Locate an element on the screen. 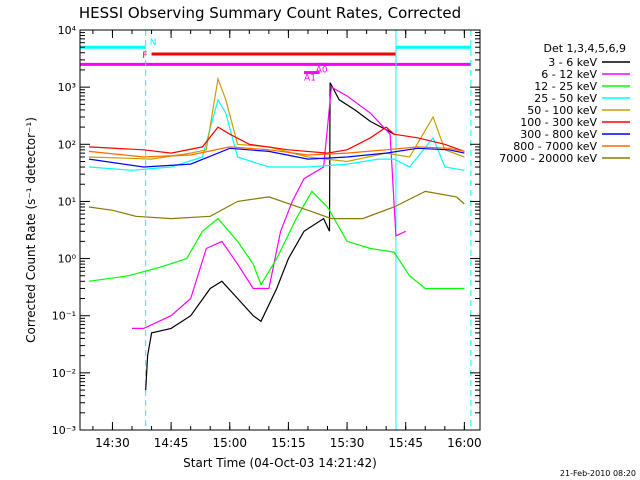  y-tick-label: 10⁻² is located at coordinates (64, 373).